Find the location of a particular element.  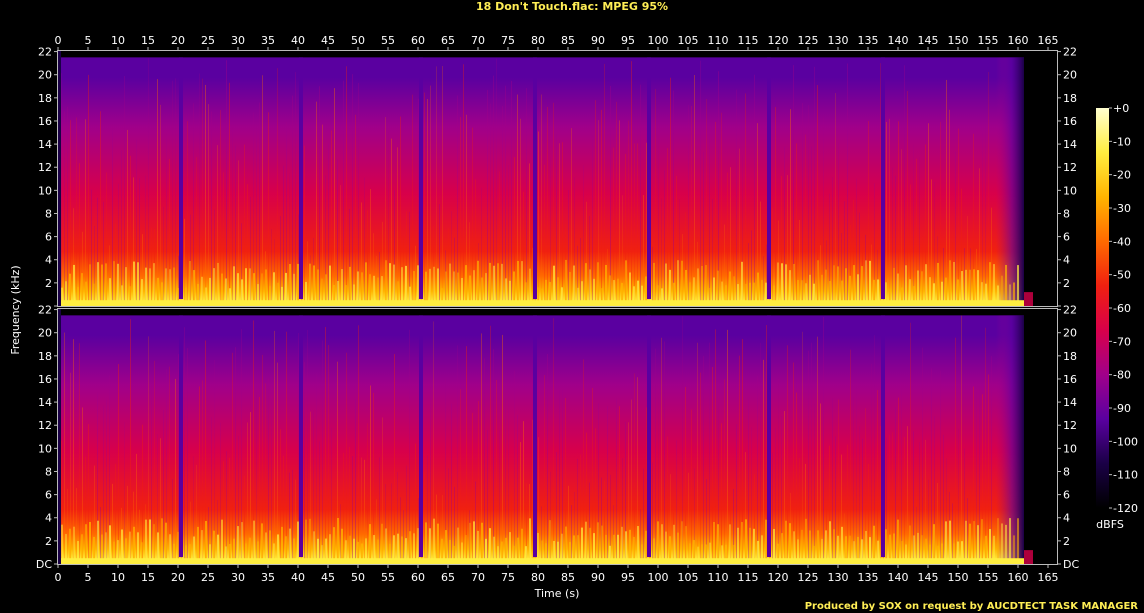

colorbar-label: dBFS is located at coordinates (1110, 524).